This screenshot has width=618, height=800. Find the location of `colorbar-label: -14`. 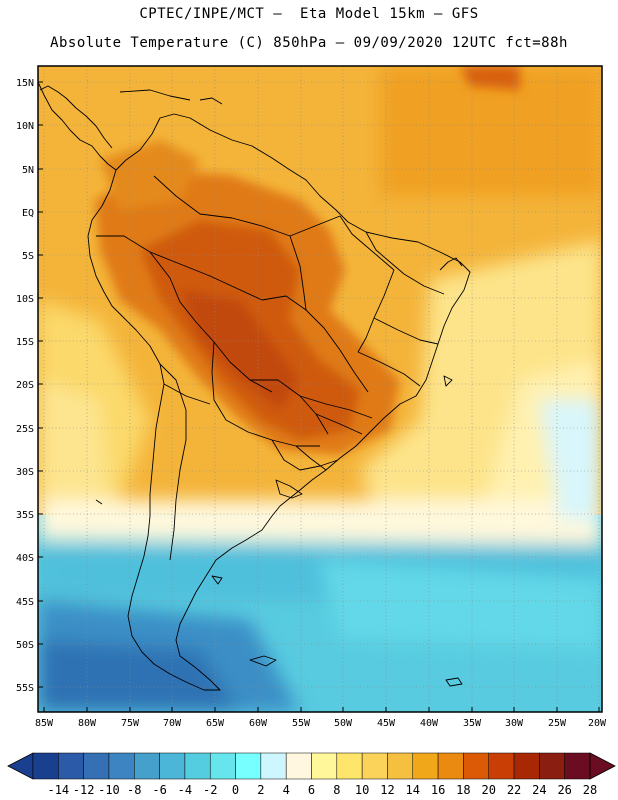

colorbar-label: -14 is located at coordinates (58, 790).